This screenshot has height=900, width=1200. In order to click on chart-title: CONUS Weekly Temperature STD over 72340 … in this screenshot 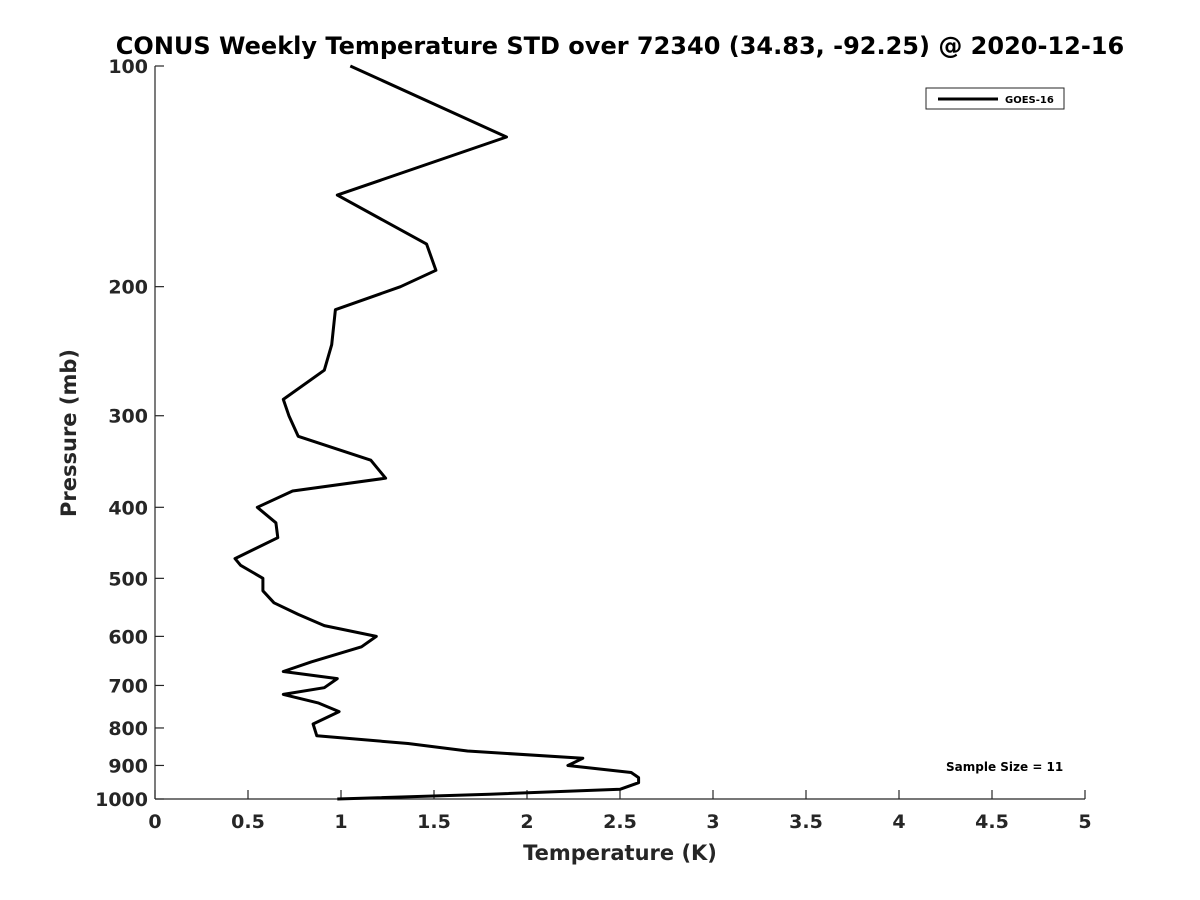, I will do `click(620, 46)`.